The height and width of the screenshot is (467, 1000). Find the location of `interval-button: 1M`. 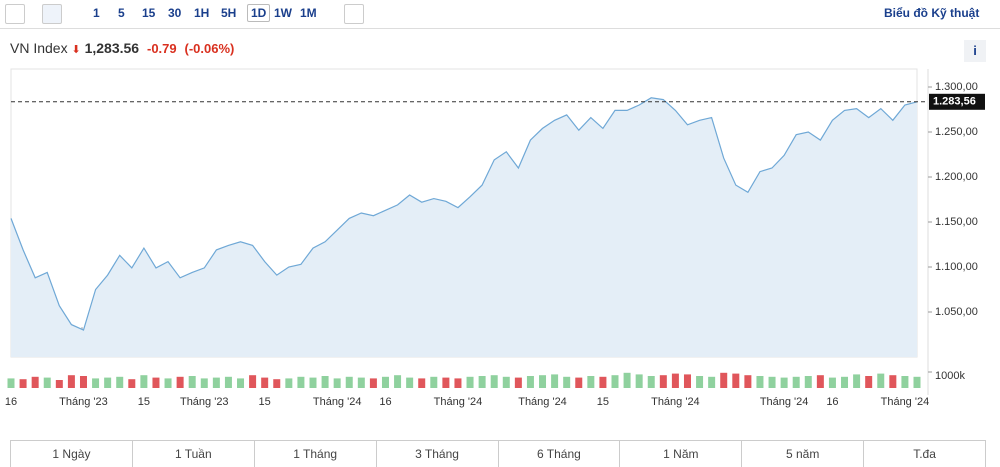

interval-button: 1M is located at coordinates (308, 13).